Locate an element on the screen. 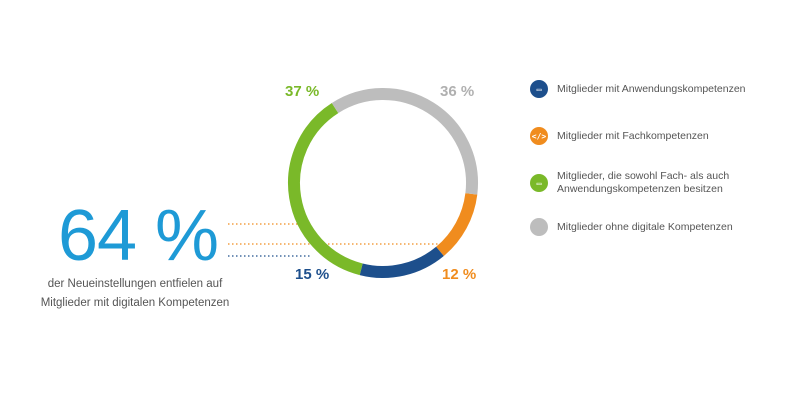 The width and height of the screenshot is (800, 400). donut-slice-gray is located at coordinates (404, 141).